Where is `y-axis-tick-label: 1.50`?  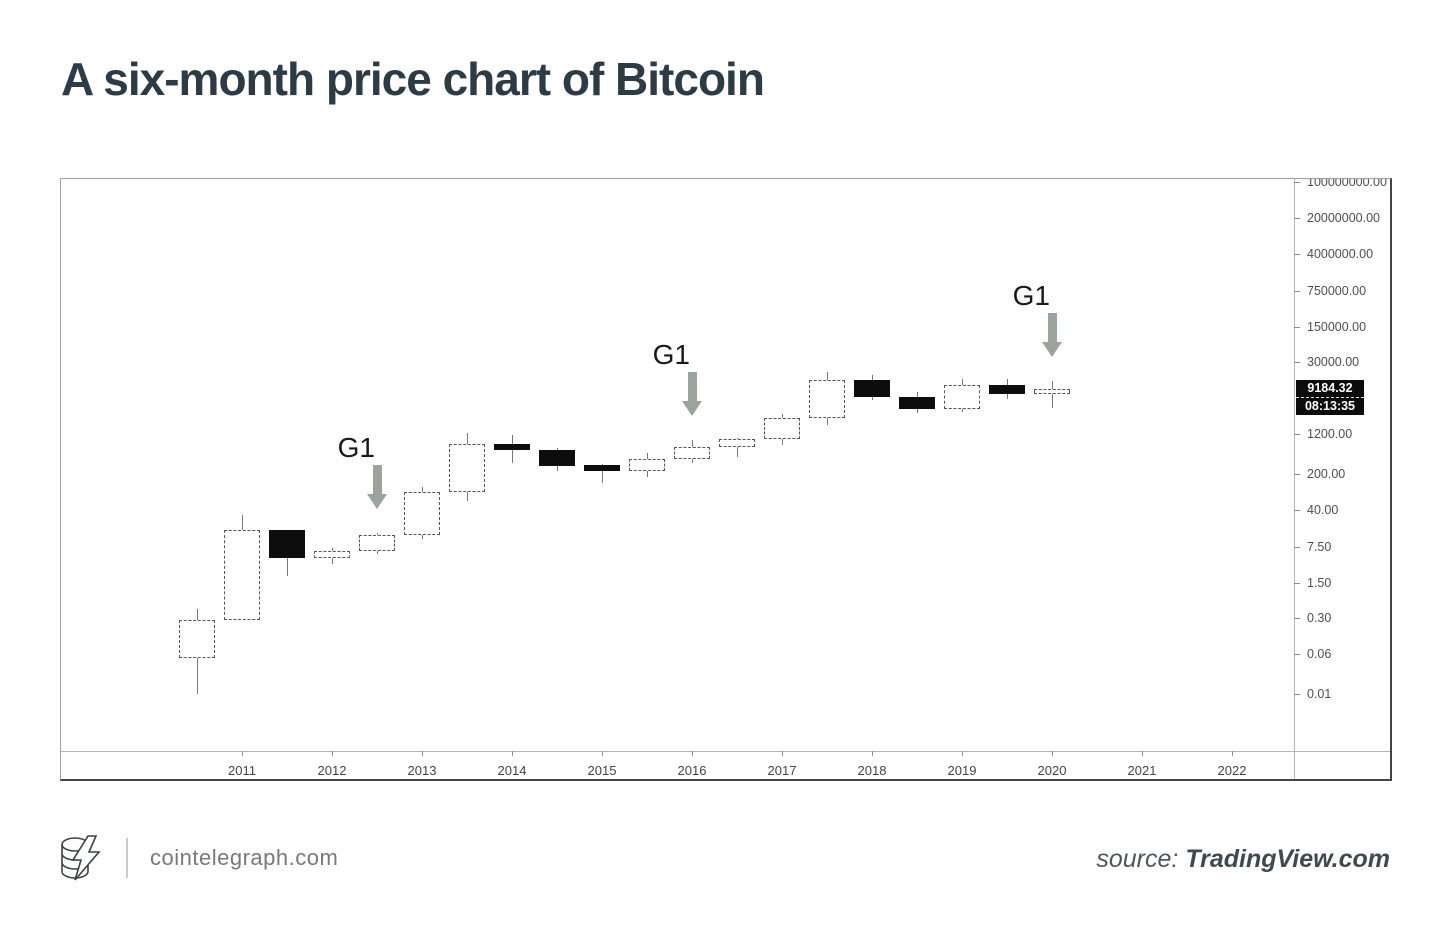 y-axis-tick-label: 1.50 is located at coordinates (1319, 582).